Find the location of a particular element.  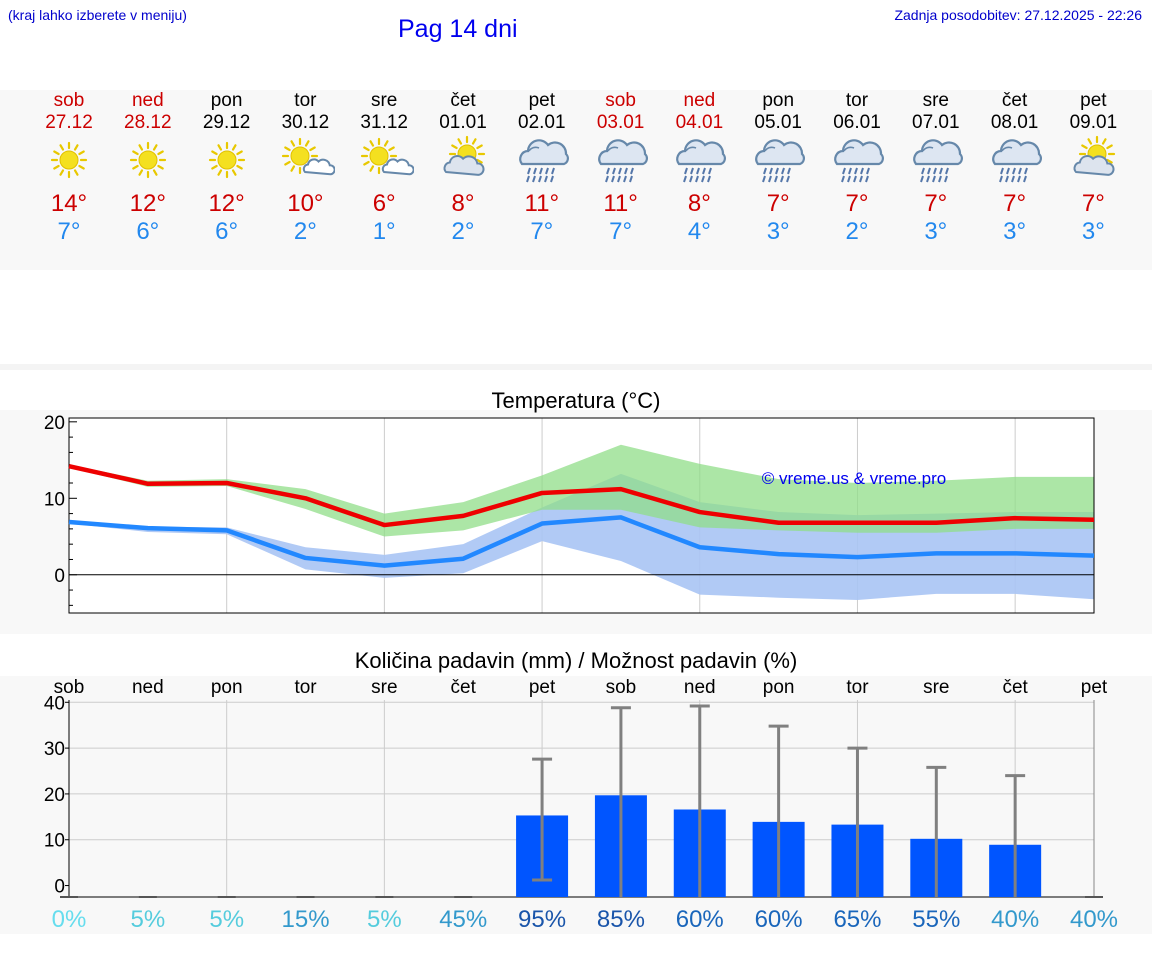

day-column: ned 04.01 8° 4° is located at coordinates (699, 168).